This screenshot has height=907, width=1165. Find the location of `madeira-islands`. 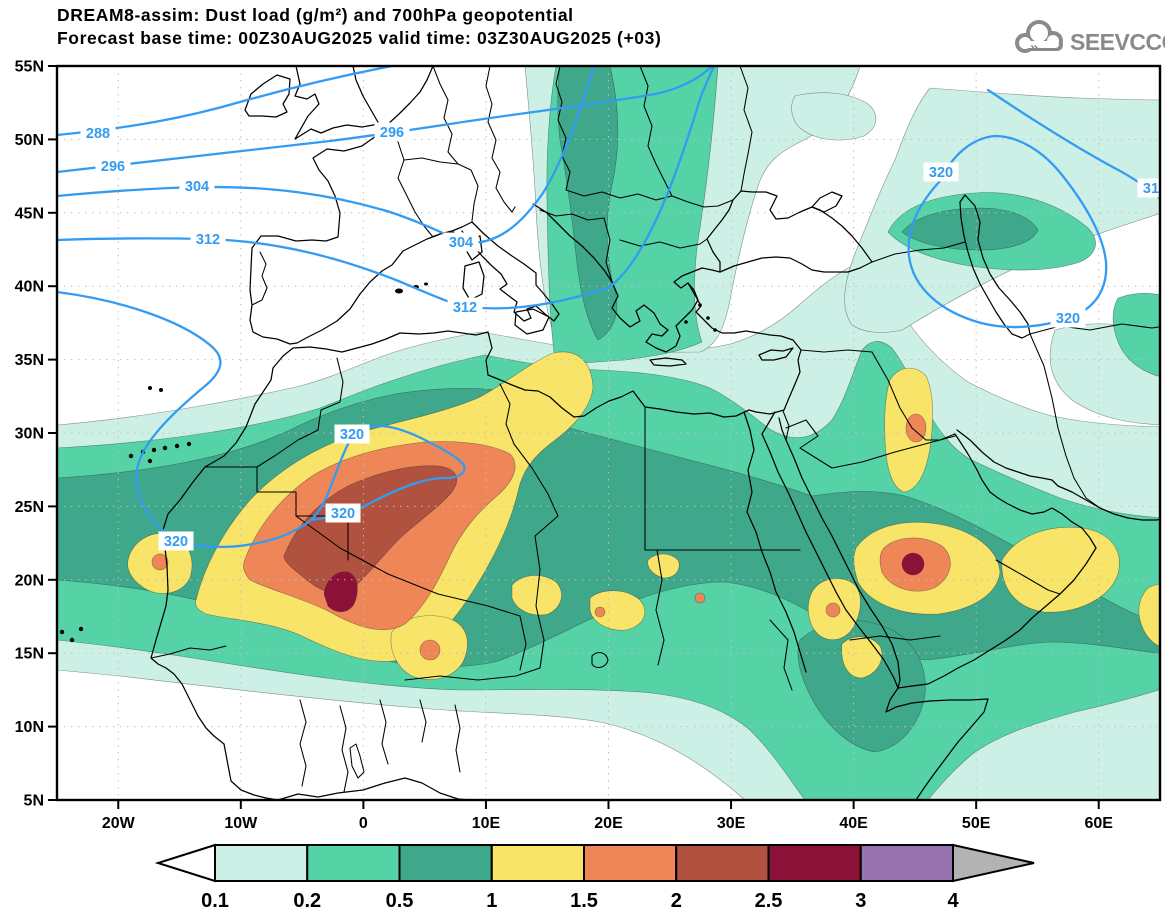

madeira-islands is located at coordinates (155, 389).